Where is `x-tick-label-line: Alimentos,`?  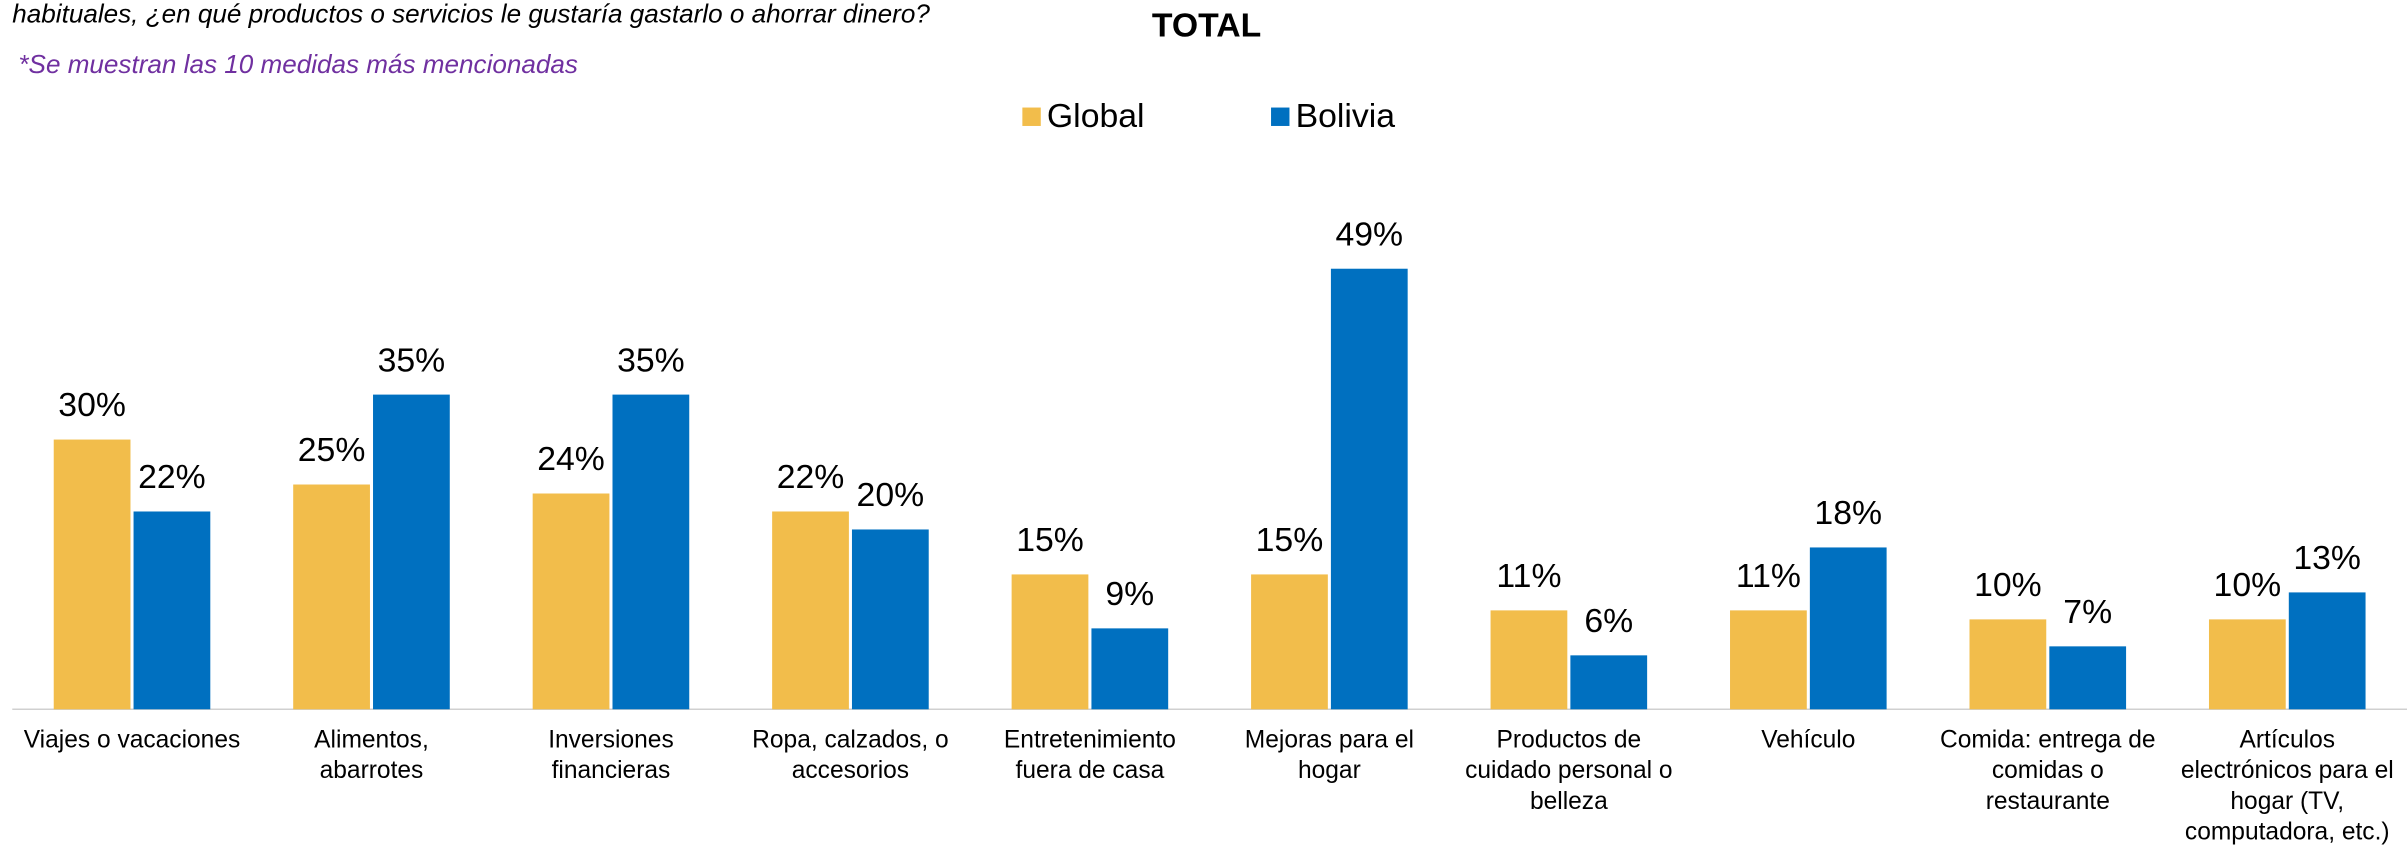 x-tick-label-line: Alimentos, is located at coordinates (371, 740).